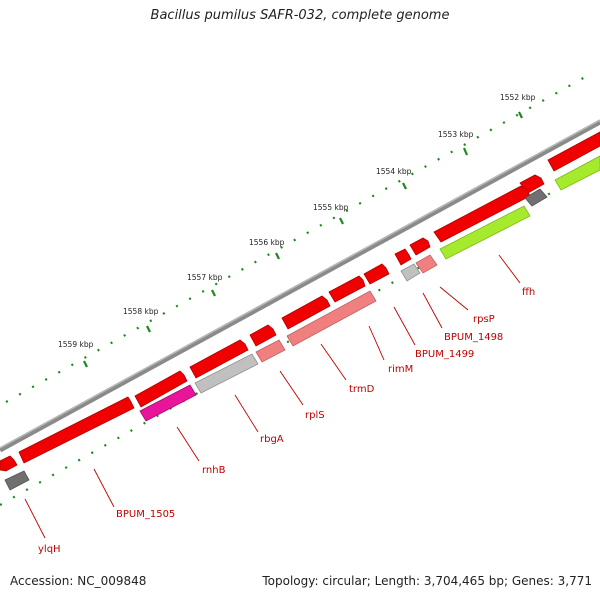  What do you see at coordinates (518, 97) in the screenshot?
I see `tick-label: 1552 kbp` at bounding box center [518, 97].